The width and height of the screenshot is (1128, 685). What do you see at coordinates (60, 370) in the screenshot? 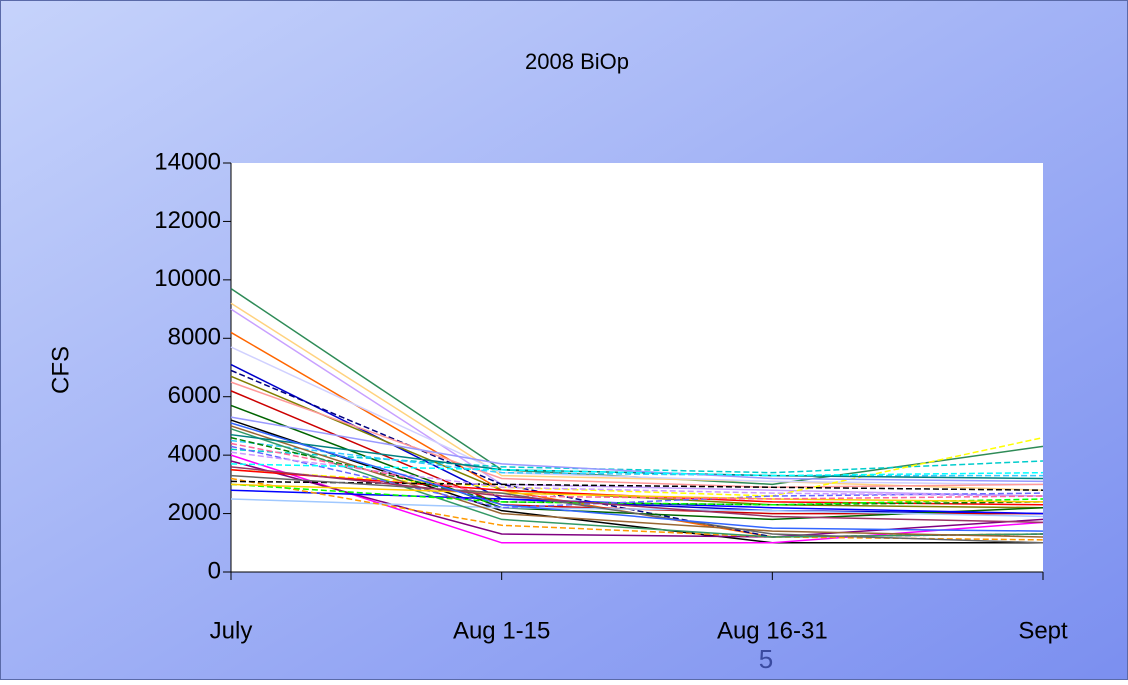
I see `y-axis-label: CFS` at bounding box center [60, 370].